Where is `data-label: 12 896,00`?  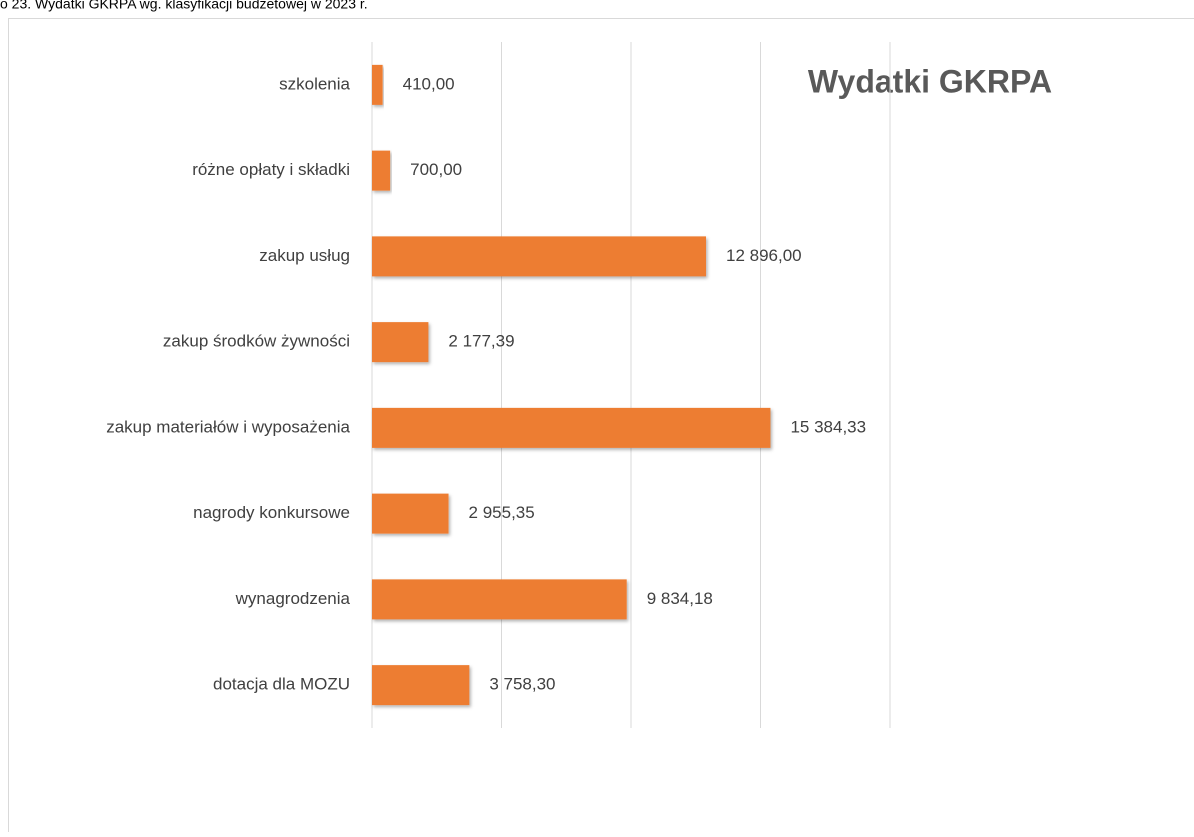 data-label: 12 896,00 is located at coordinates (764, 255).